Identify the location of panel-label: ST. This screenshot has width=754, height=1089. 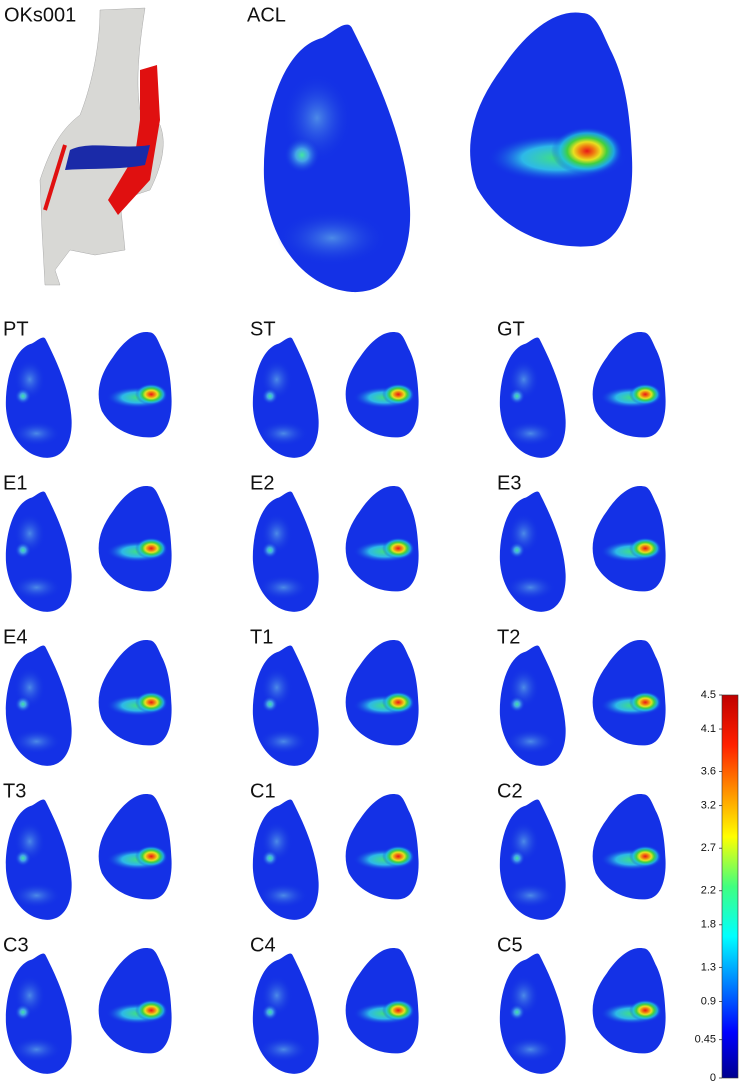
(263, 329).